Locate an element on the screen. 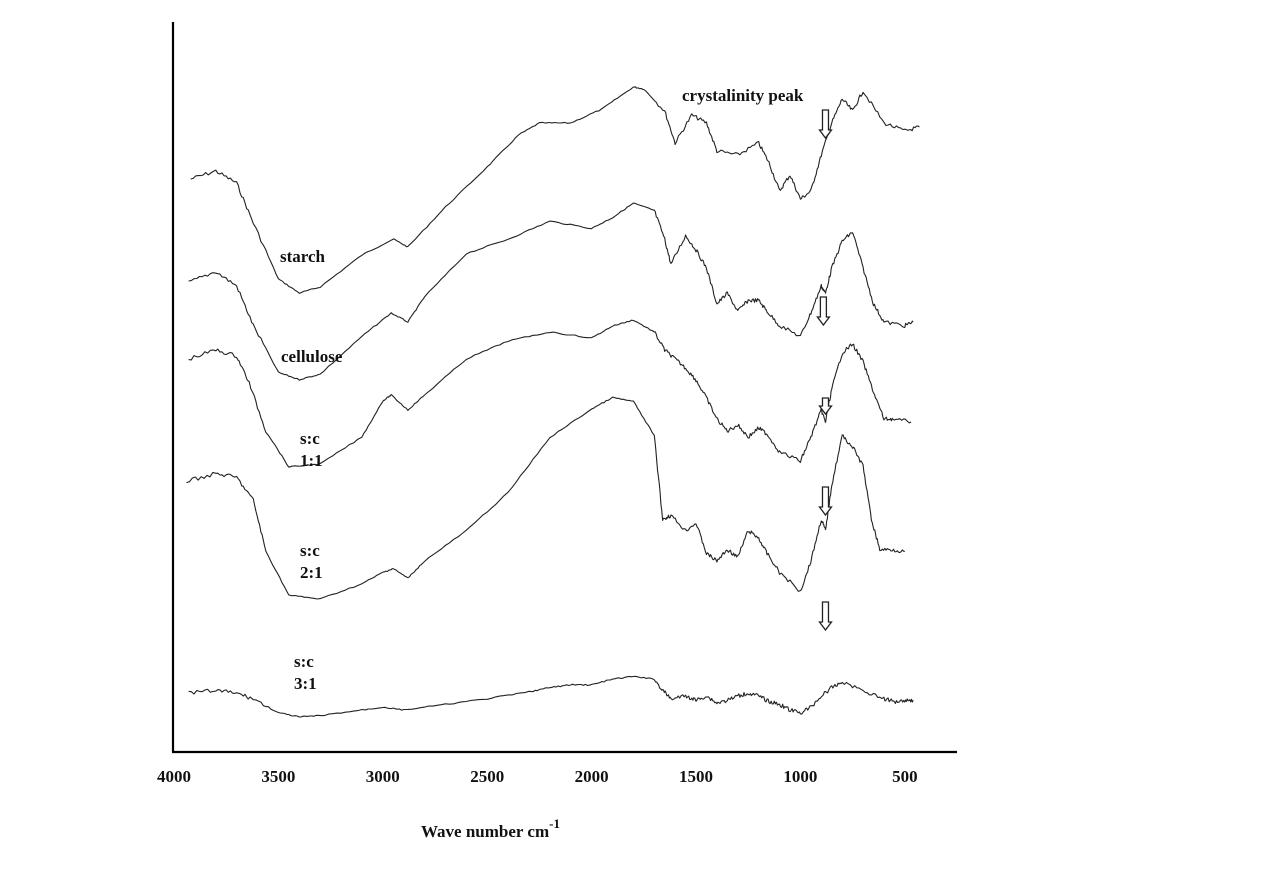 The height and width of the screenshot is (873, 1269). series-label-3-1: 2:1 is located at coordinates (311, 572).